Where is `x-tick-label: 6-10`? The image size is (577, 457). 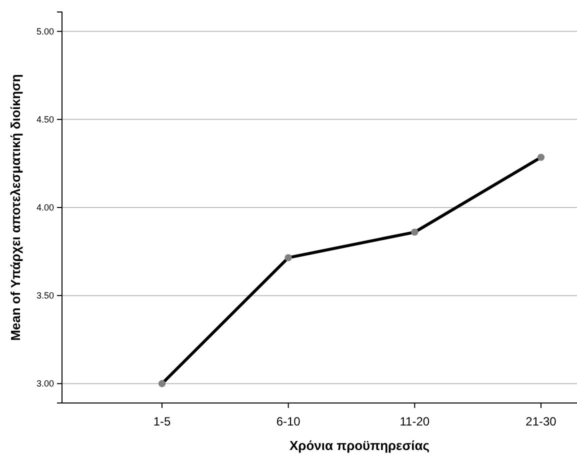 x-tick-label: 6-10 is located at coordinates (288, 421).